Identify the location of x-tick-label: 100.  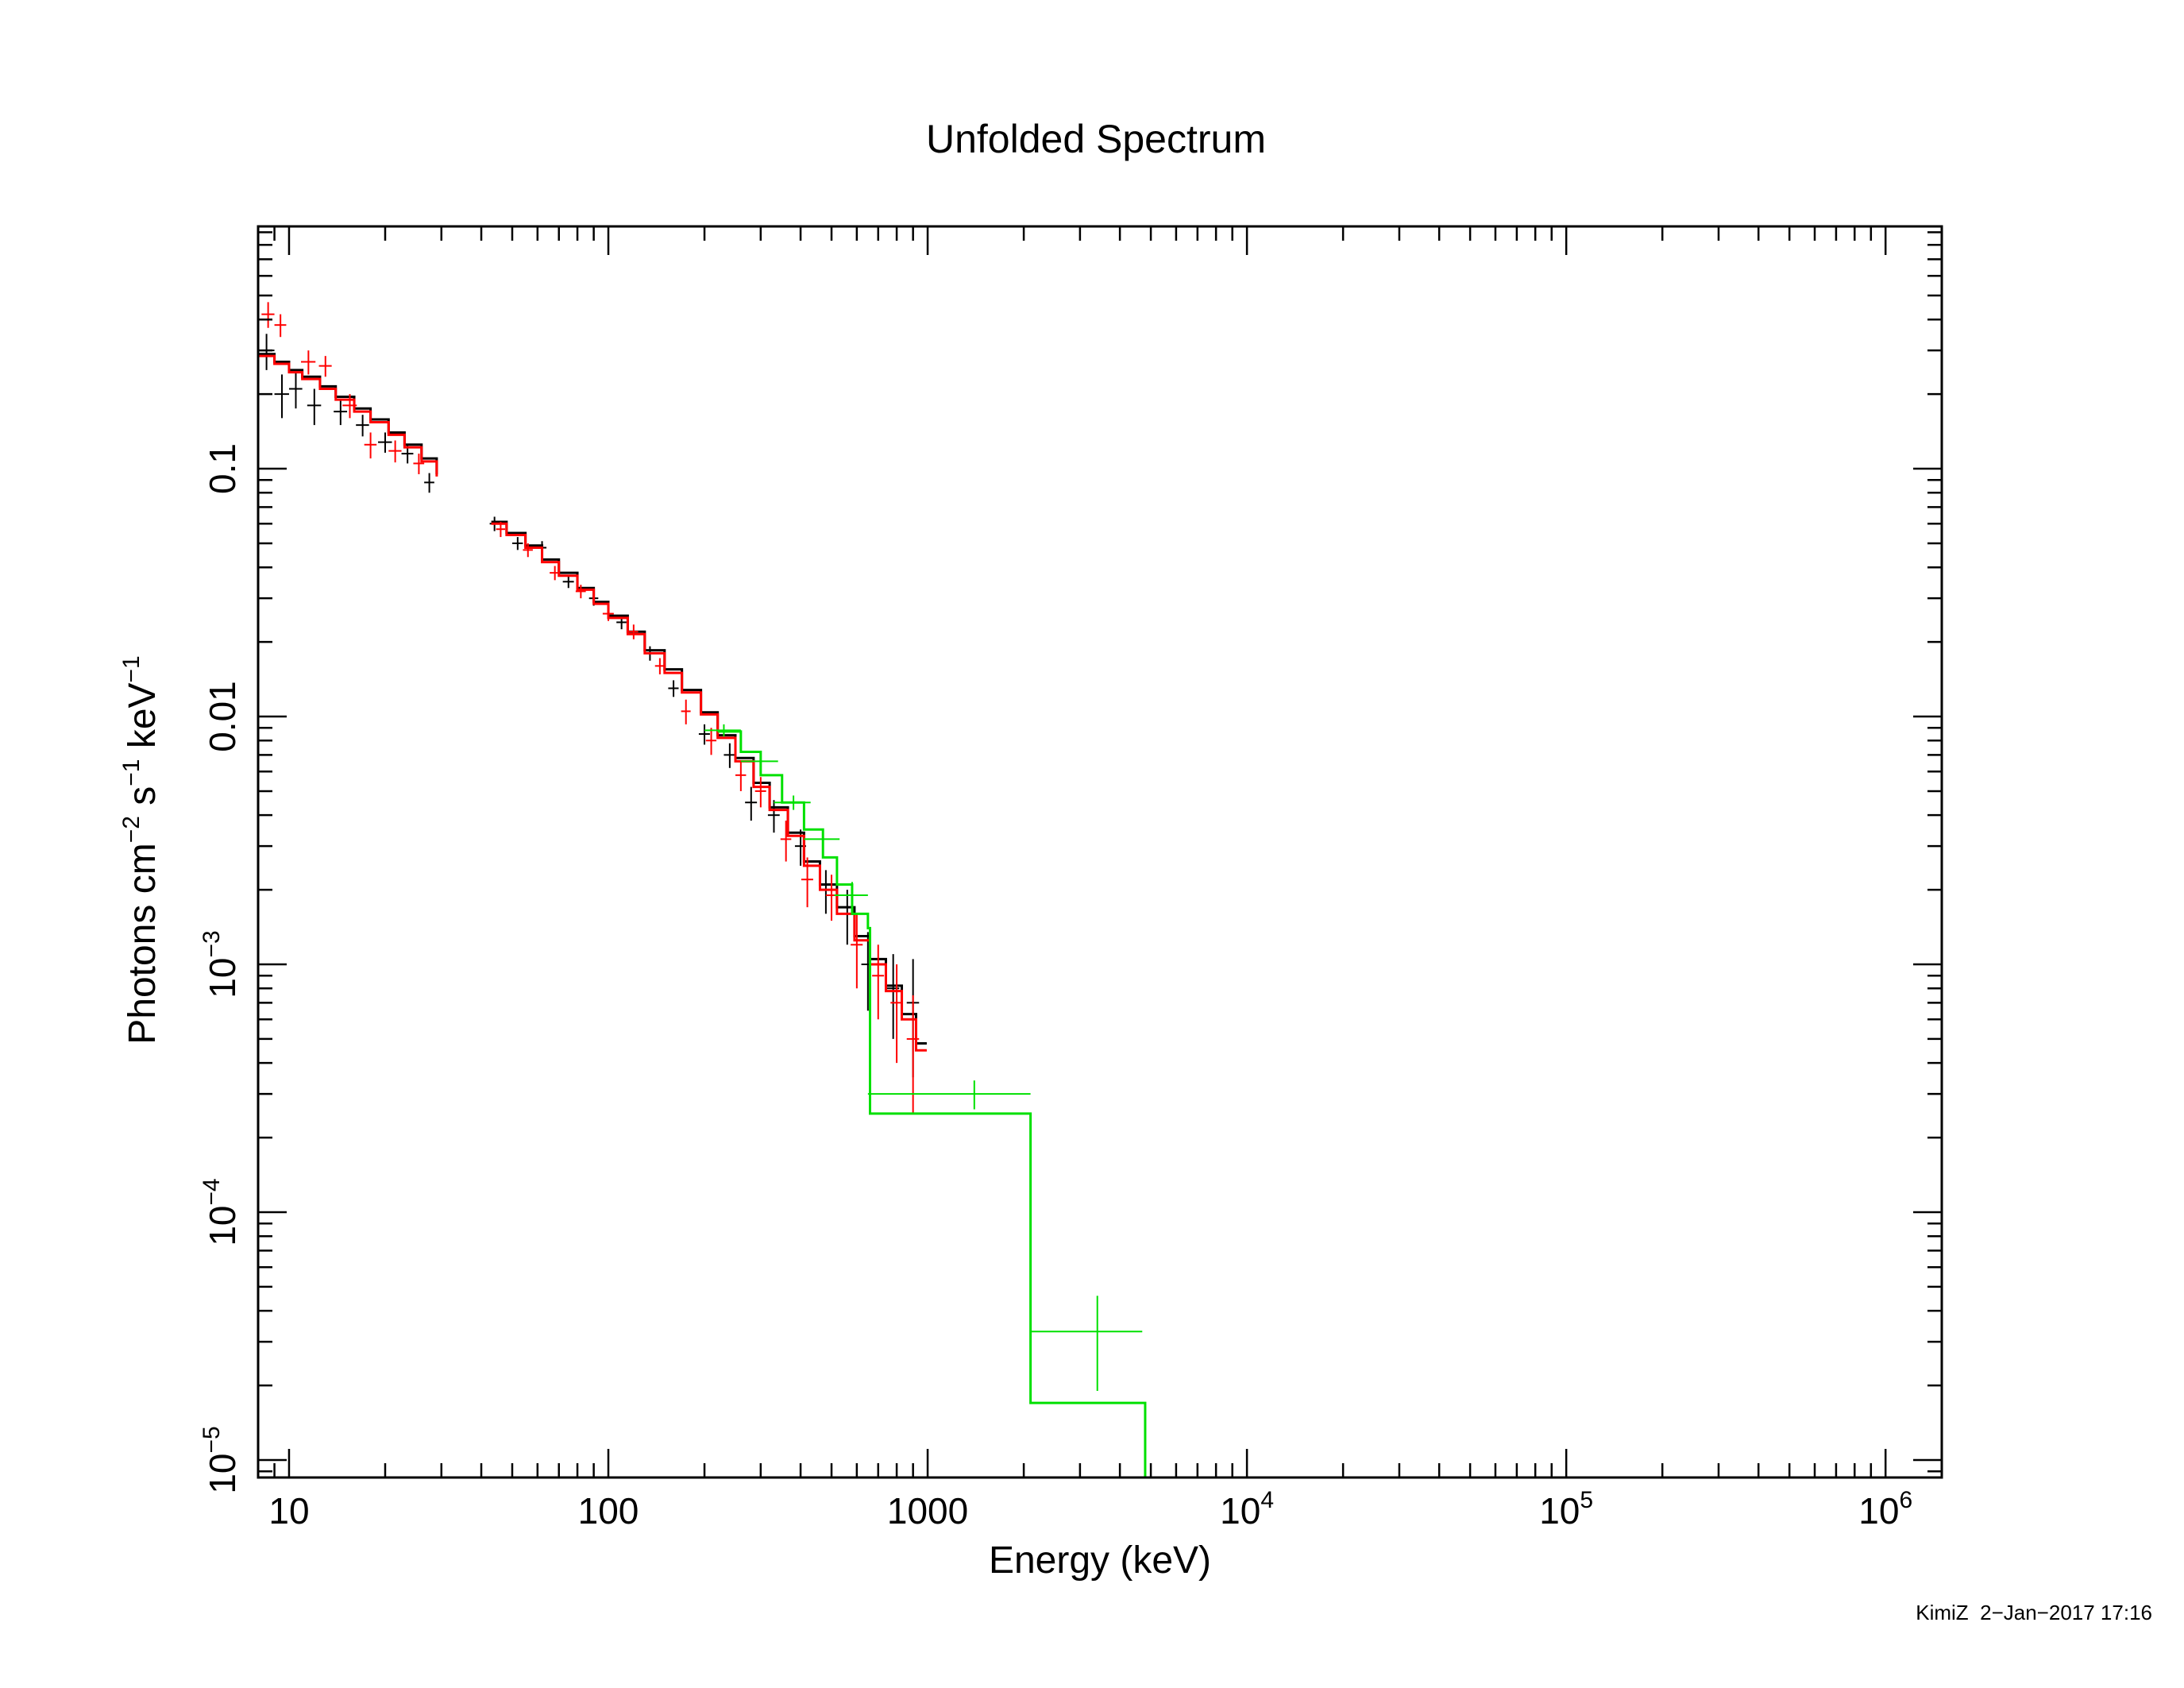
(608, 1511).